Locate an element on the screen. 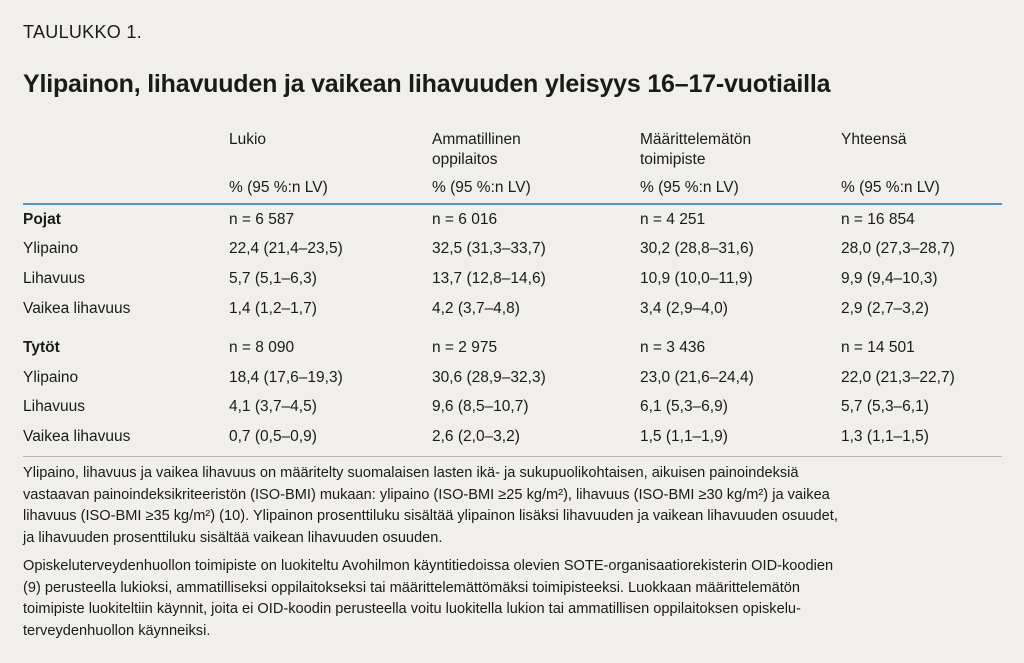 The height and width of the screenshot is (663, 1024). table-cell: 1,3 (1,1–1,5) is located at coordinates (885, 436).